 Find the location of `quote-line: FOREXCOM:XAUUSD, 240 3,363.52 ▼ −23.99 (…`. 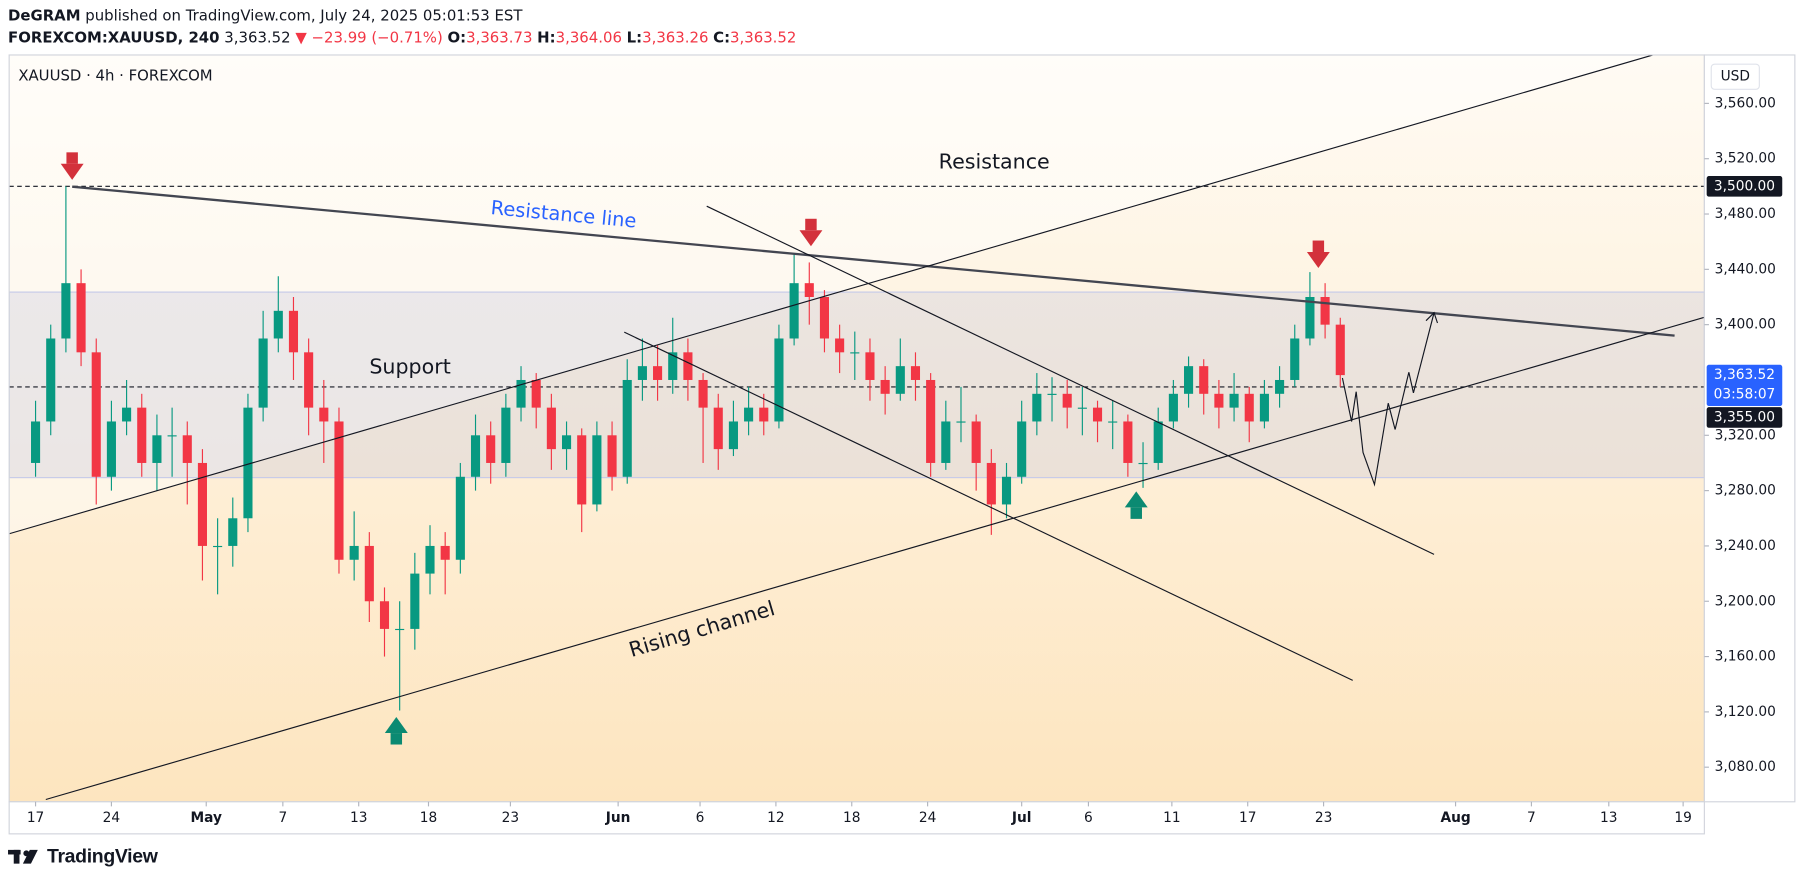

quote-line: FOREXCOM:XAUUSD, 240 3,363.52 ▼ −23.99 (… is located at coordinates (402, 38).